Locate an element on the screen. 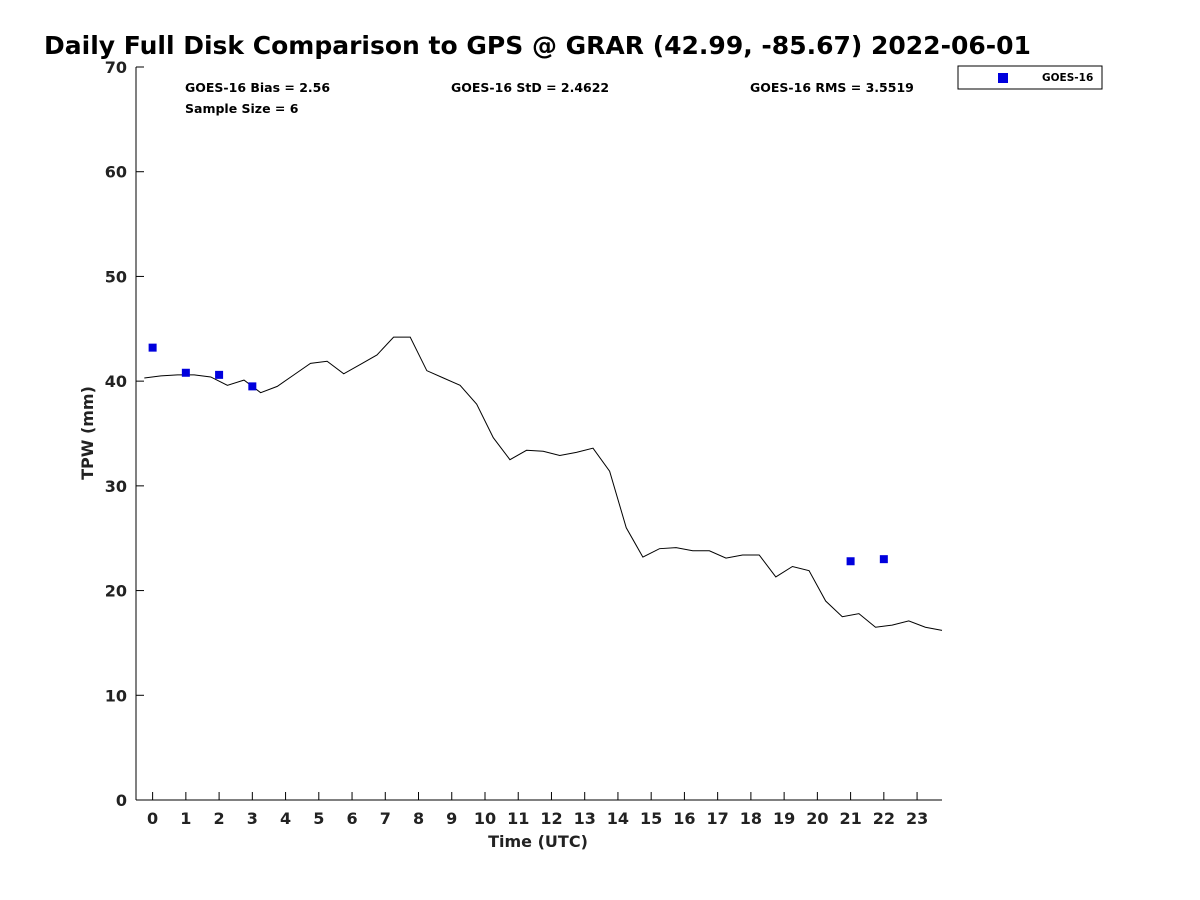 The width and height of the screenshot is (1200, 900). x-tick-label: 12 is located at coordinates (551, 818).